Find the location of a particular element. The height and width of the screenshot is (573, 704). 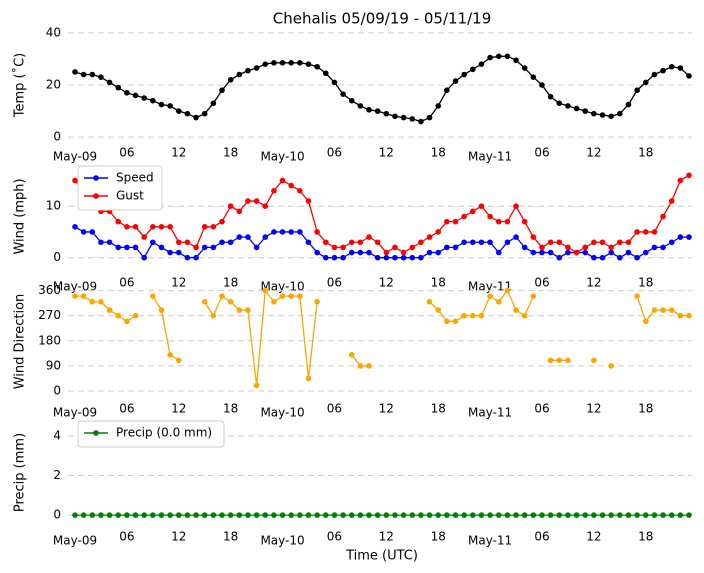

x-tick-label: 18 is located at coordinates (438, 283).